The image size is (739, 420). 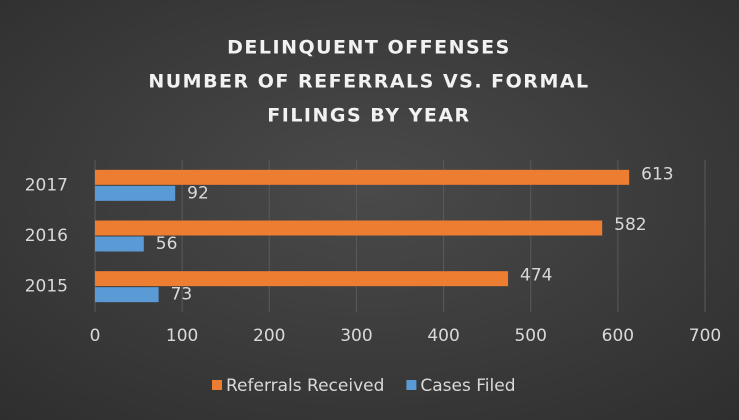 What do you see at coordinates (368, 116) in the screenshot?
I see `chart-title: FILINGS BY YEAR` at bounding box center [368, 116].